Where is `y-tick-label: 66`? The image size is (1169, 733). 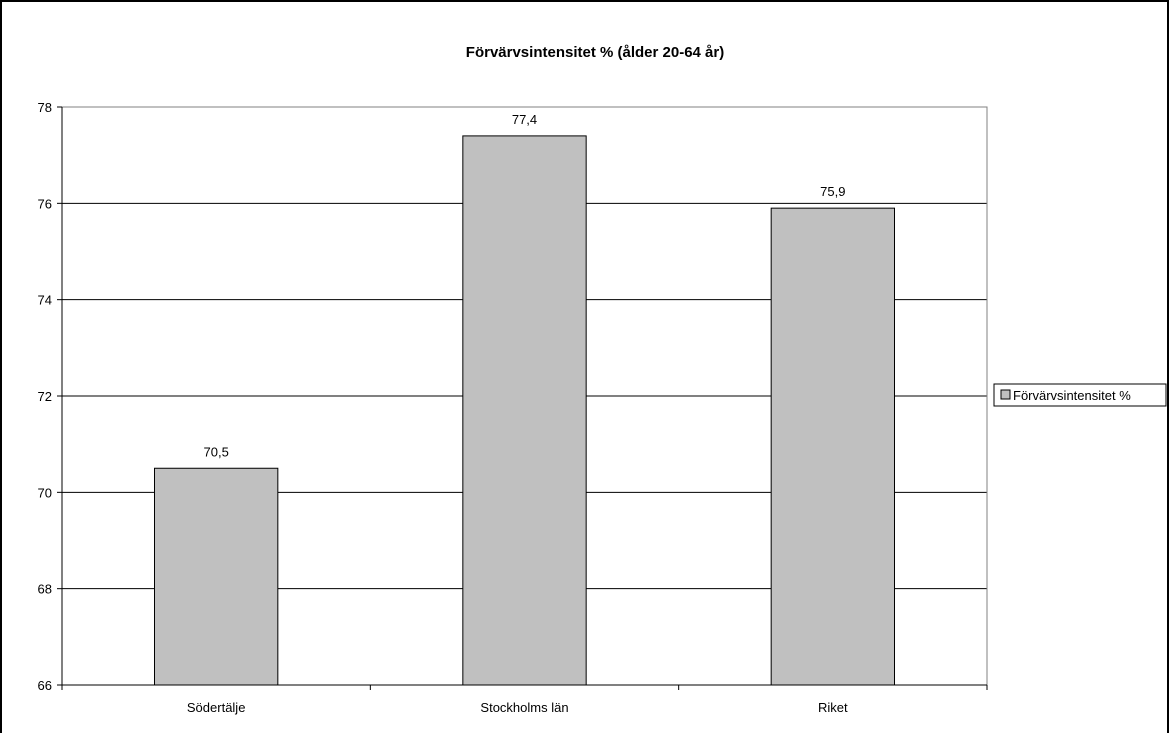
y-tick-label: 66 is located at coordinates (45, 685).